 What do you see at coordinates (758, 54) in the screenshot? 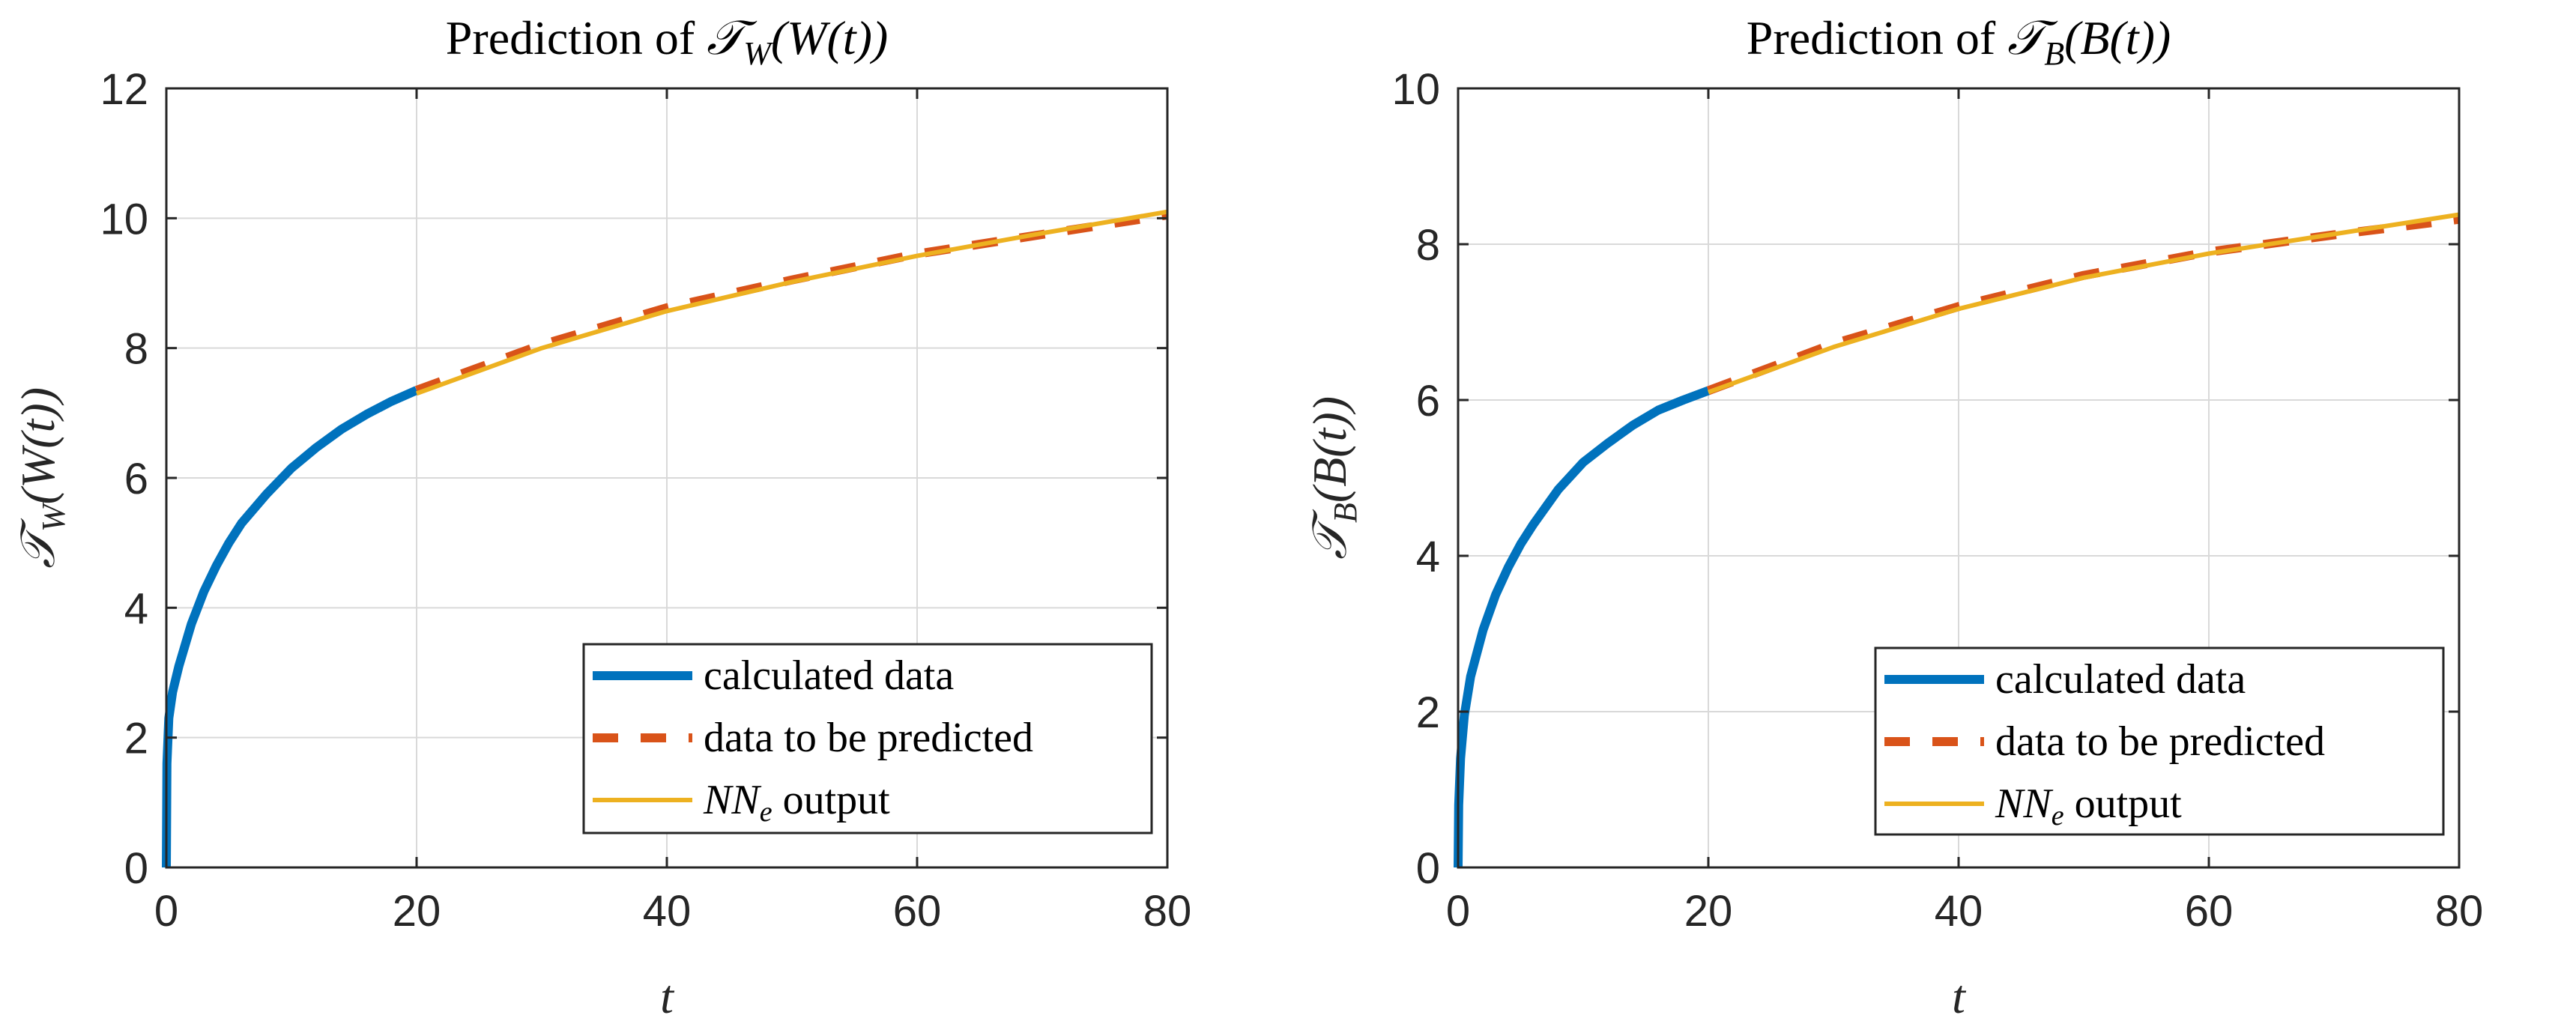
I see `title-subscript: W` at bounding box center [758, 54].